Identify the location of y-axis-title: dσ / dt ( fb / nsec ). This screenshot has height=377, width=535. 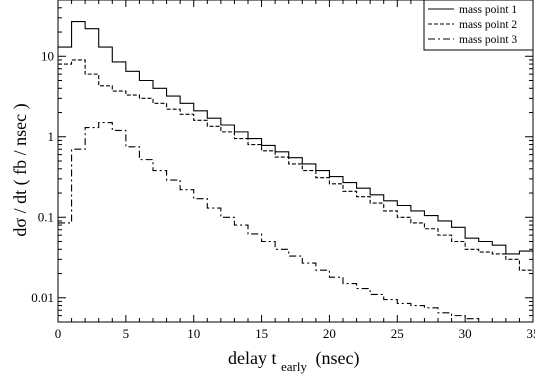
(20, 169).